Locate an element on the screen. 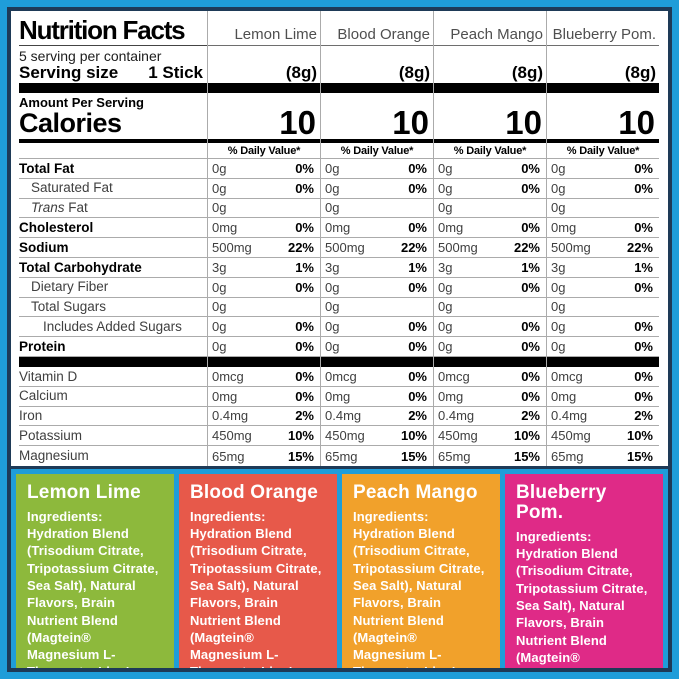 The image size is (679, 679). nutrient-row: Protein is located at coordinates (113, 347).